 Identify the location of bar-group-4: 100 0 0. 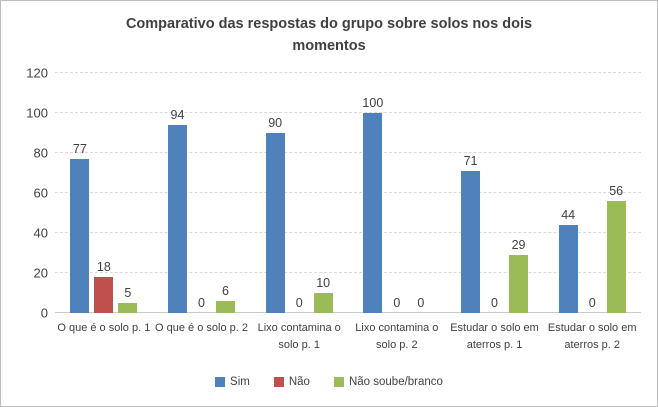
(397, 193).